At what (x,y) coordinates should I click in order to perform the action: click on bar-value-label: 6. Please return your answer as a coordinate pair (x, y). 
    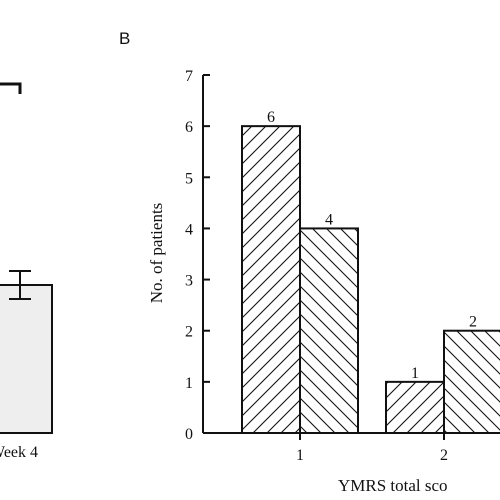
    Looking at the image, I should click on (271, 117).